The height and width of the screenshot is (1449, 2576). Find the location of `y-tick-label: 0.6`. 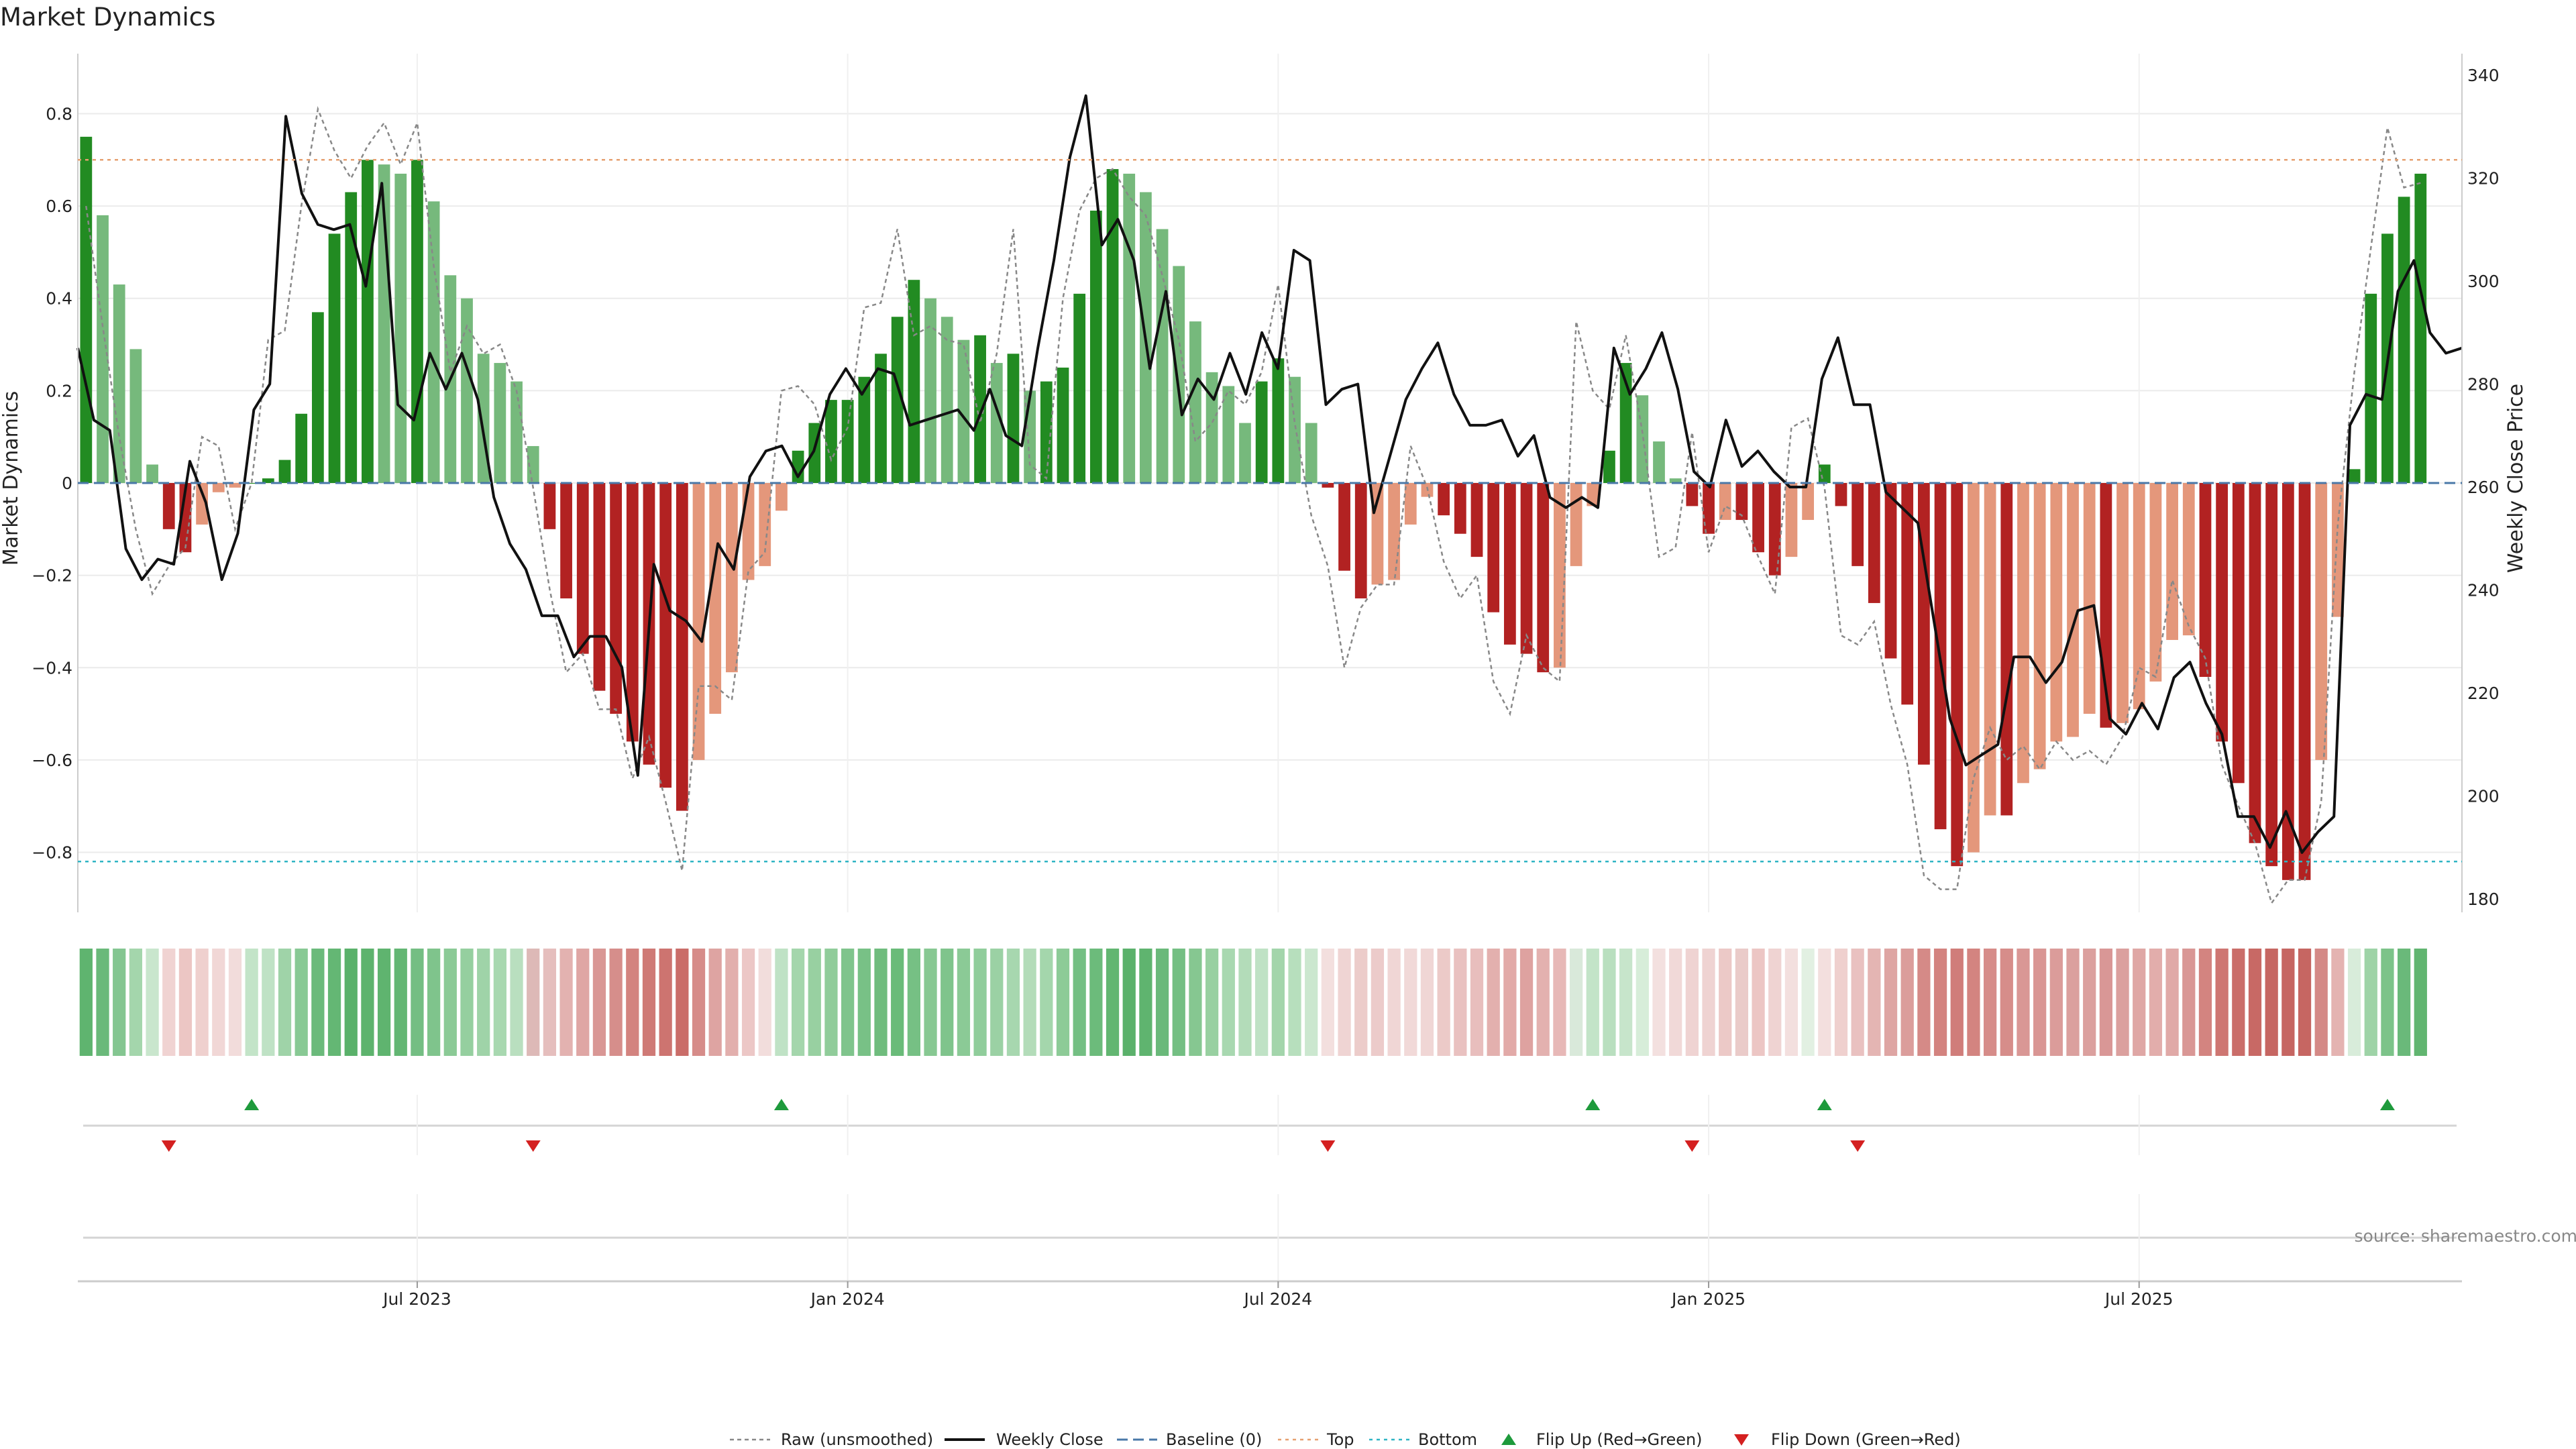

y-tick-label: 0.6 is located at coordinates (59, 206).